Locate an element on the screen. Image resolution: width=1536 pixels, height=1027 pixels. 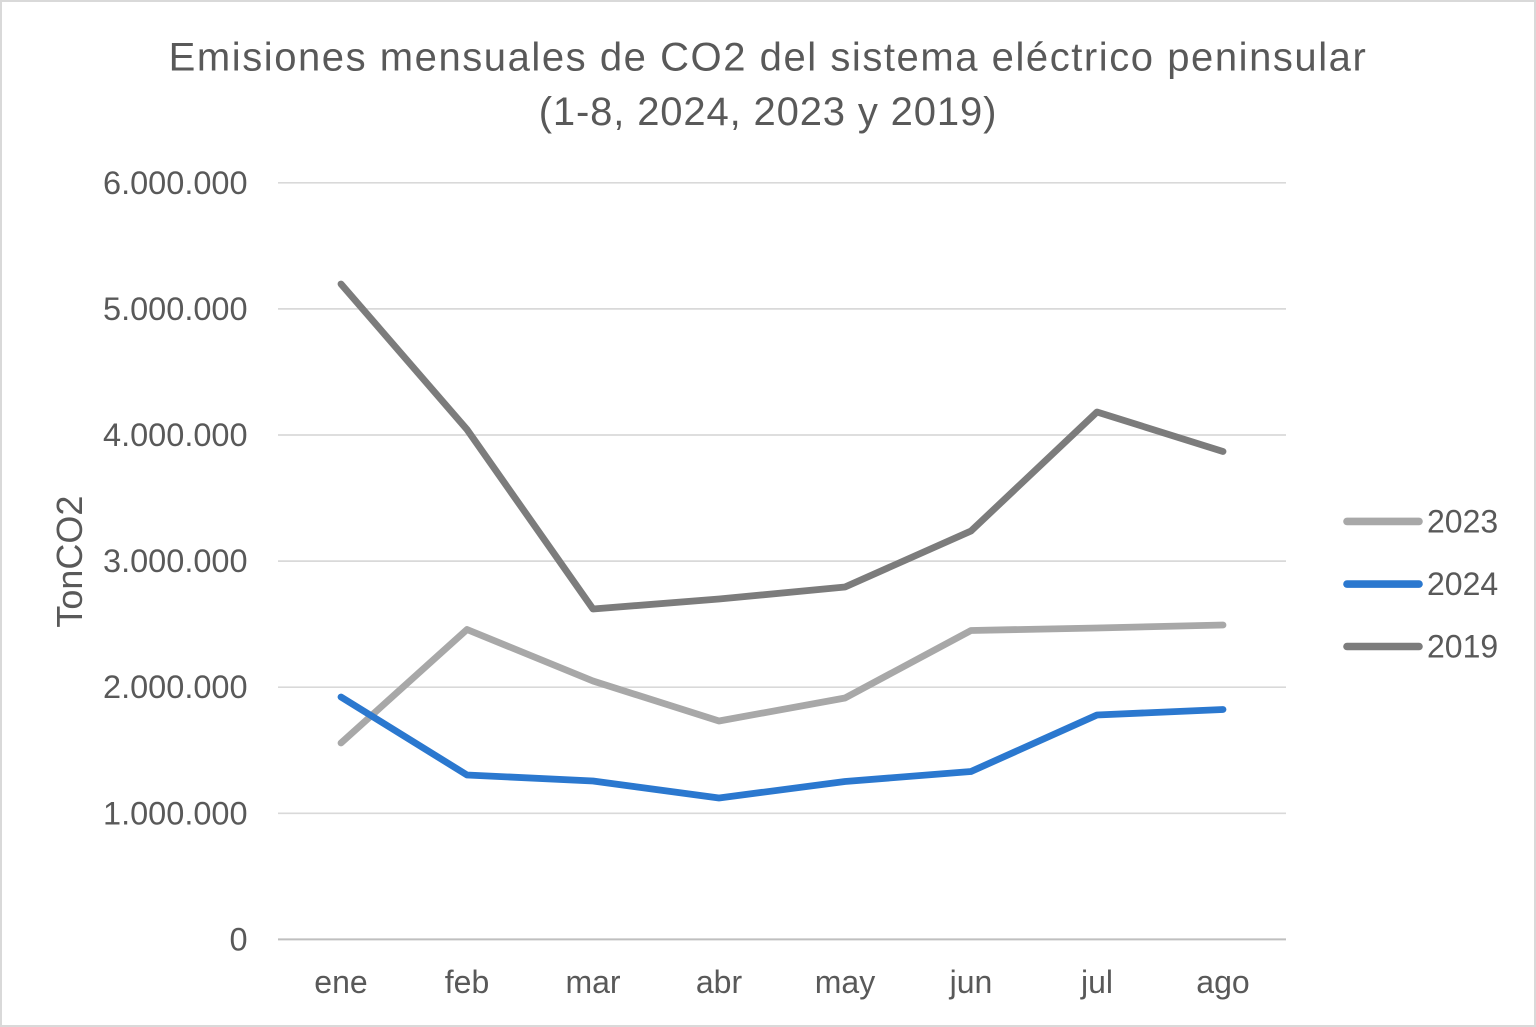
svg-text: jun is located at coordinates (971, 982).